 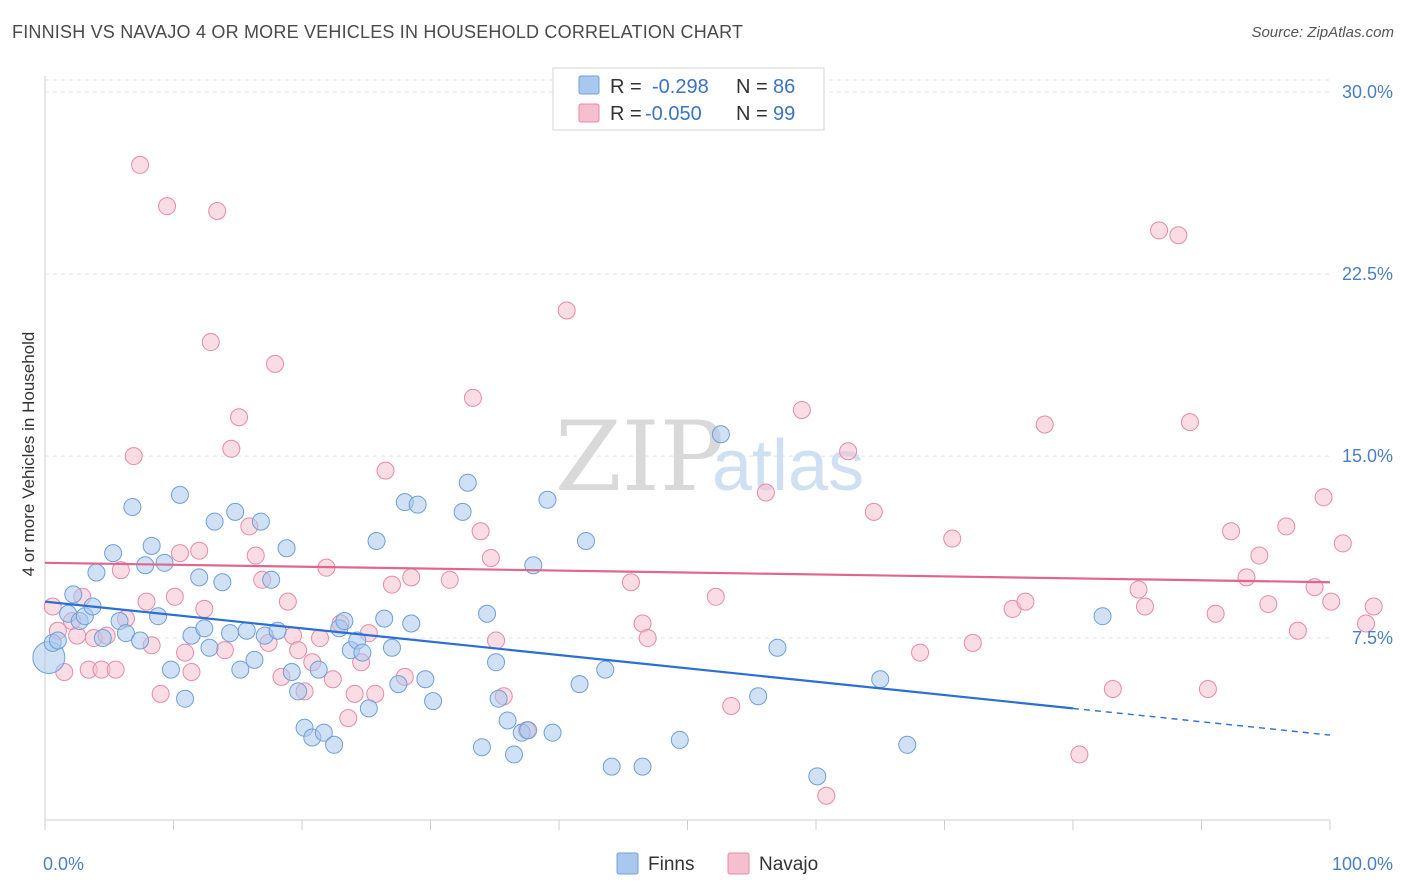 What do you see at coordinates (752, 114) in the screenshot?
I see `legend-navajo-n-label: N =` at bounding box center [752, 114].